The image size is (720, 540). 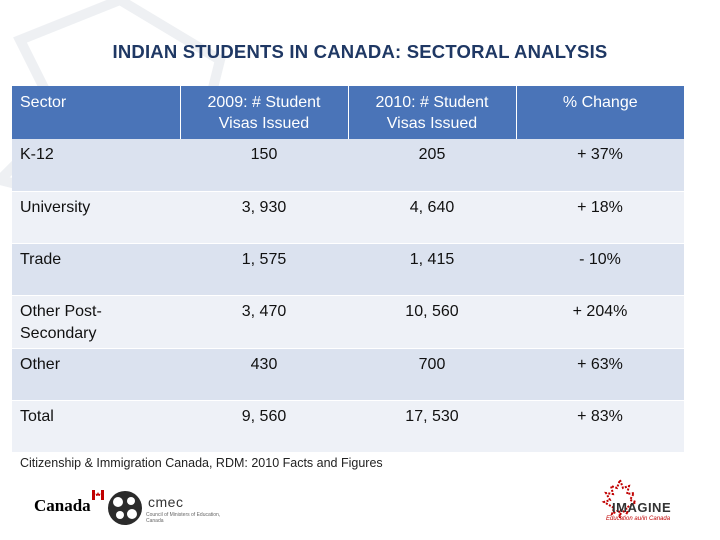 What do you see at coordinates (600, 364) in the screenshot?
I see `cell-change: + 63%` at bounding box center [600, 364].